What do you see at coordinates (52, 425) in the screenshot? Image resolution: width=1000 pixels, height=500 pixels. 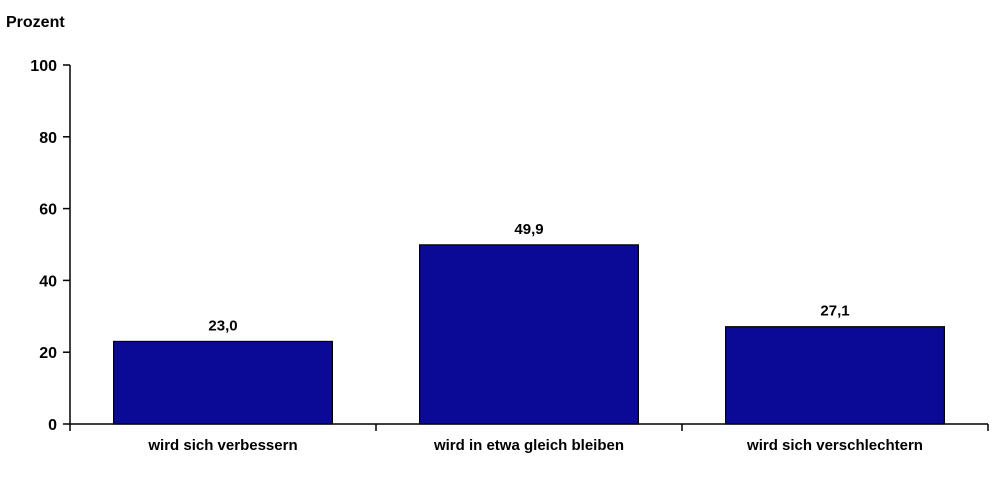 I see `y-tick-label: 0` at bounding box center [52, 425].